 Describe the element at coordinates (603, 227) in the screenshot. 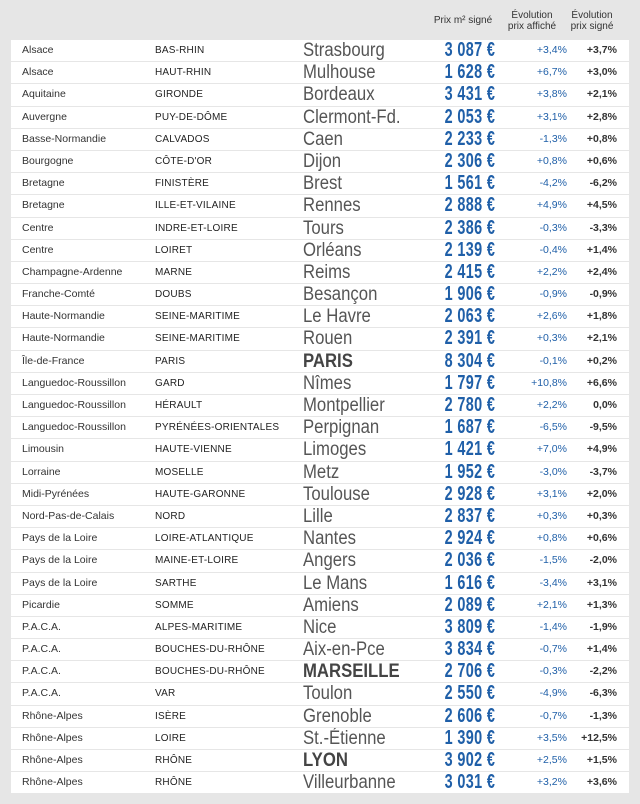

I see `evolution-signe-cell: -3,3%` at that location.